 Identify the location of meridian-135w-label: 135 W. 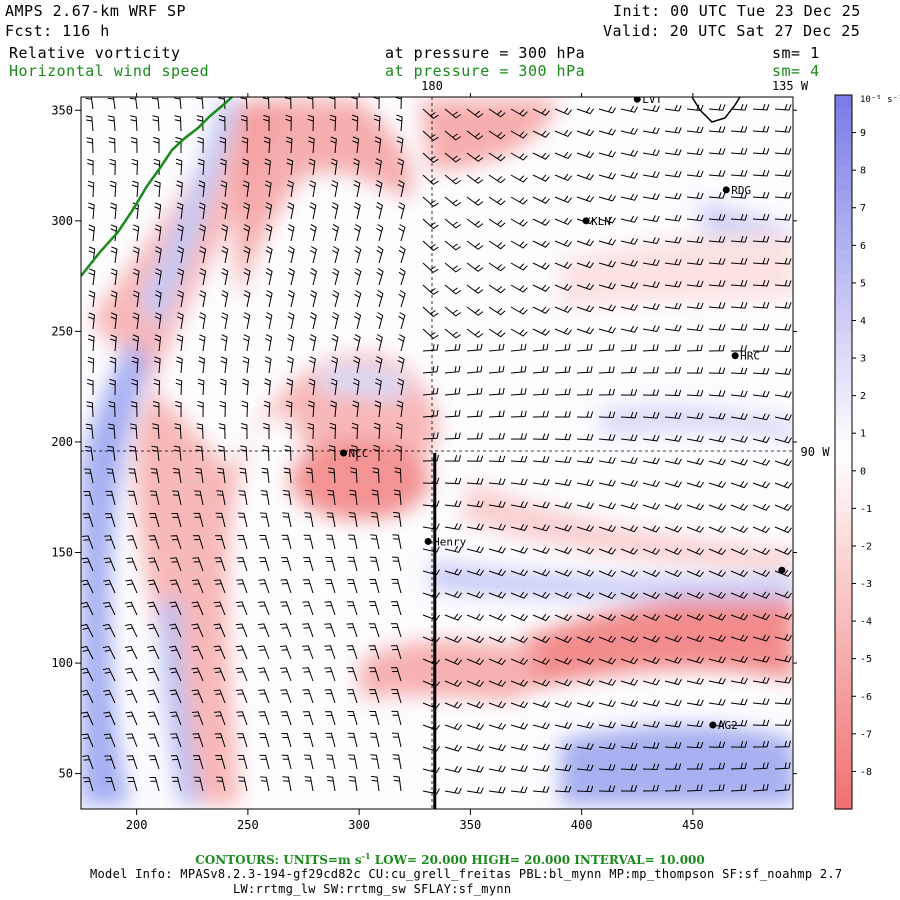
(790, 86).